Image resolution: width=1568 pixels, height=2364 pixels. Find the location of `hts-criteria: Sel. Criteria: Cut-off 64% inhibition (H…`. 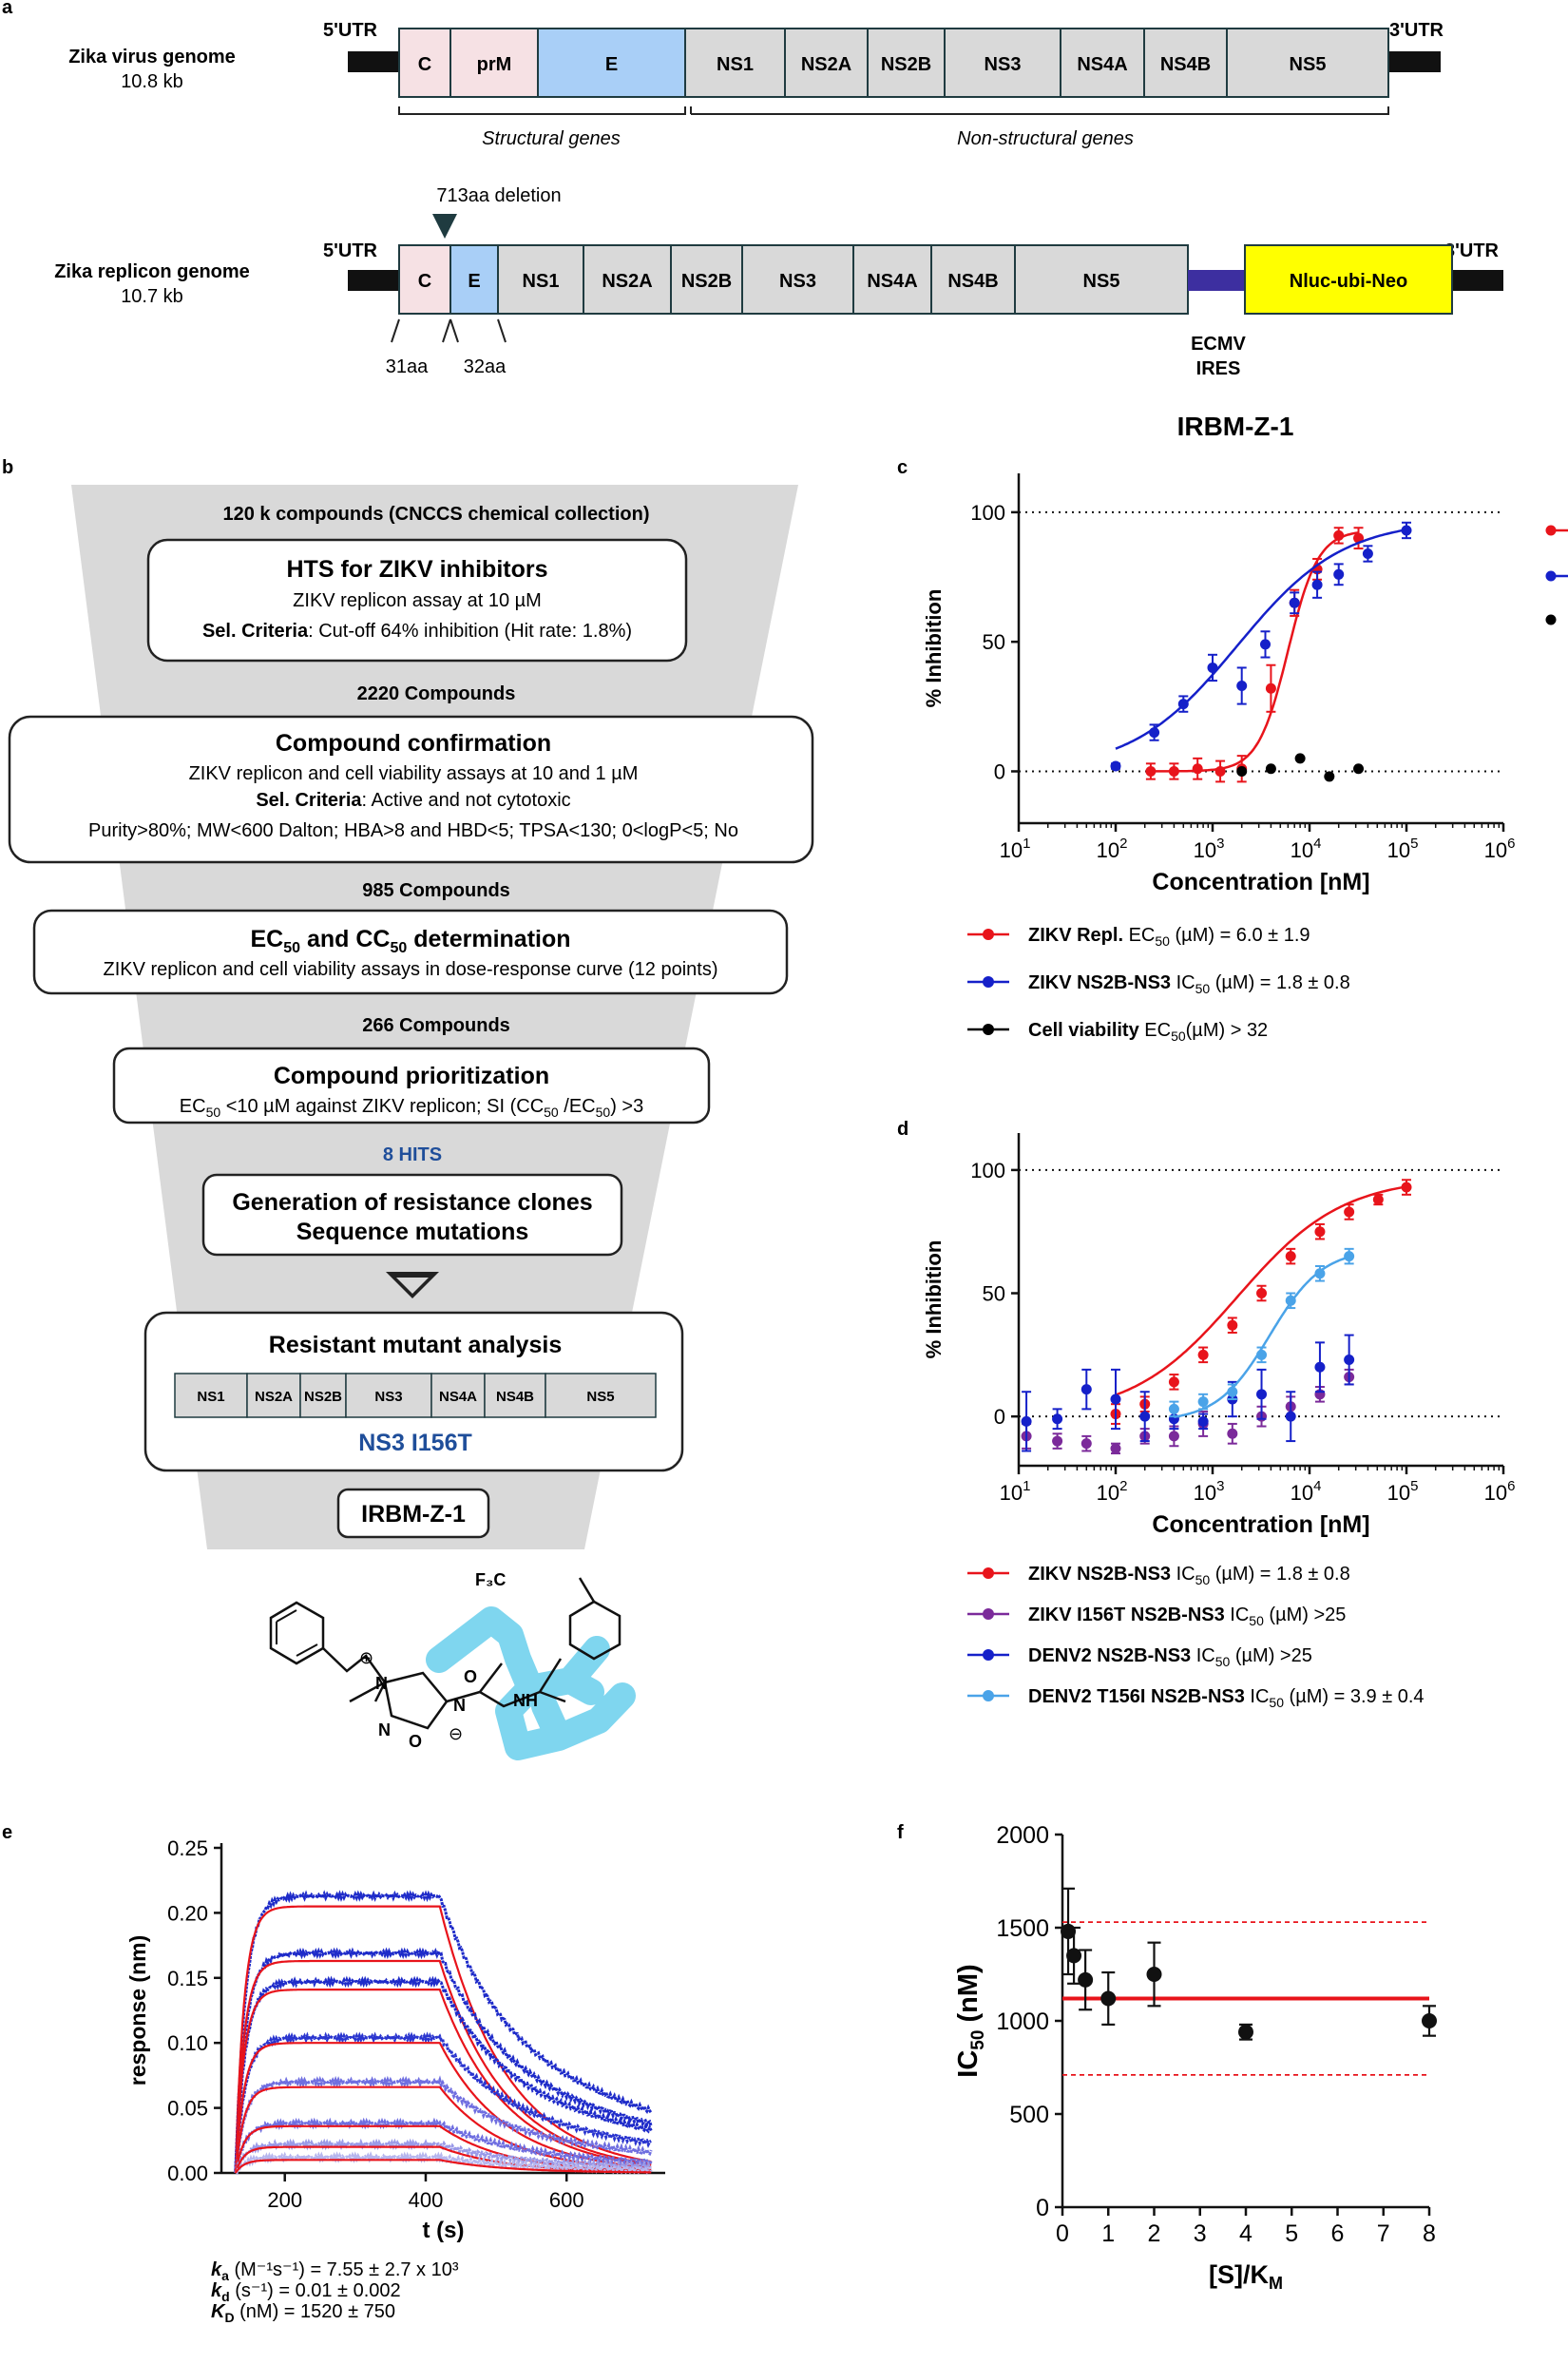

hts-criteria: Sel. Criteria: Cut-off 64% inhibition (H… is located at coordinates (417, 631).